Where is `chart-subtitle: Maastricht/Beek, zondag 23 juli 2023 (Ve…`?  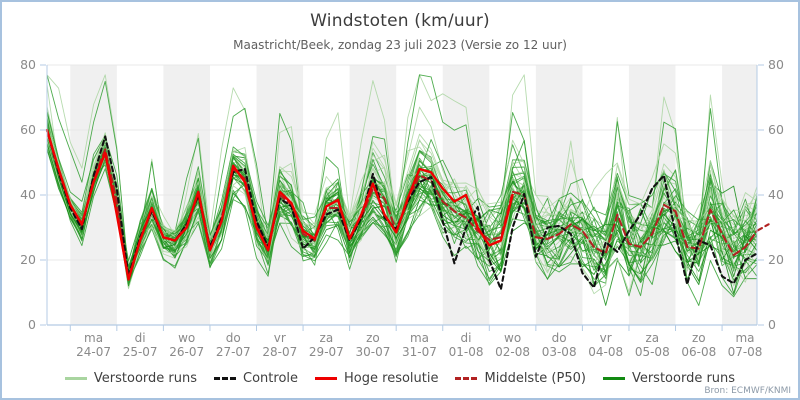 chart-subtitle: Maastricht/Beek, zondag 23 juli 2023 (Ve… is located at coordinates (400, 45).